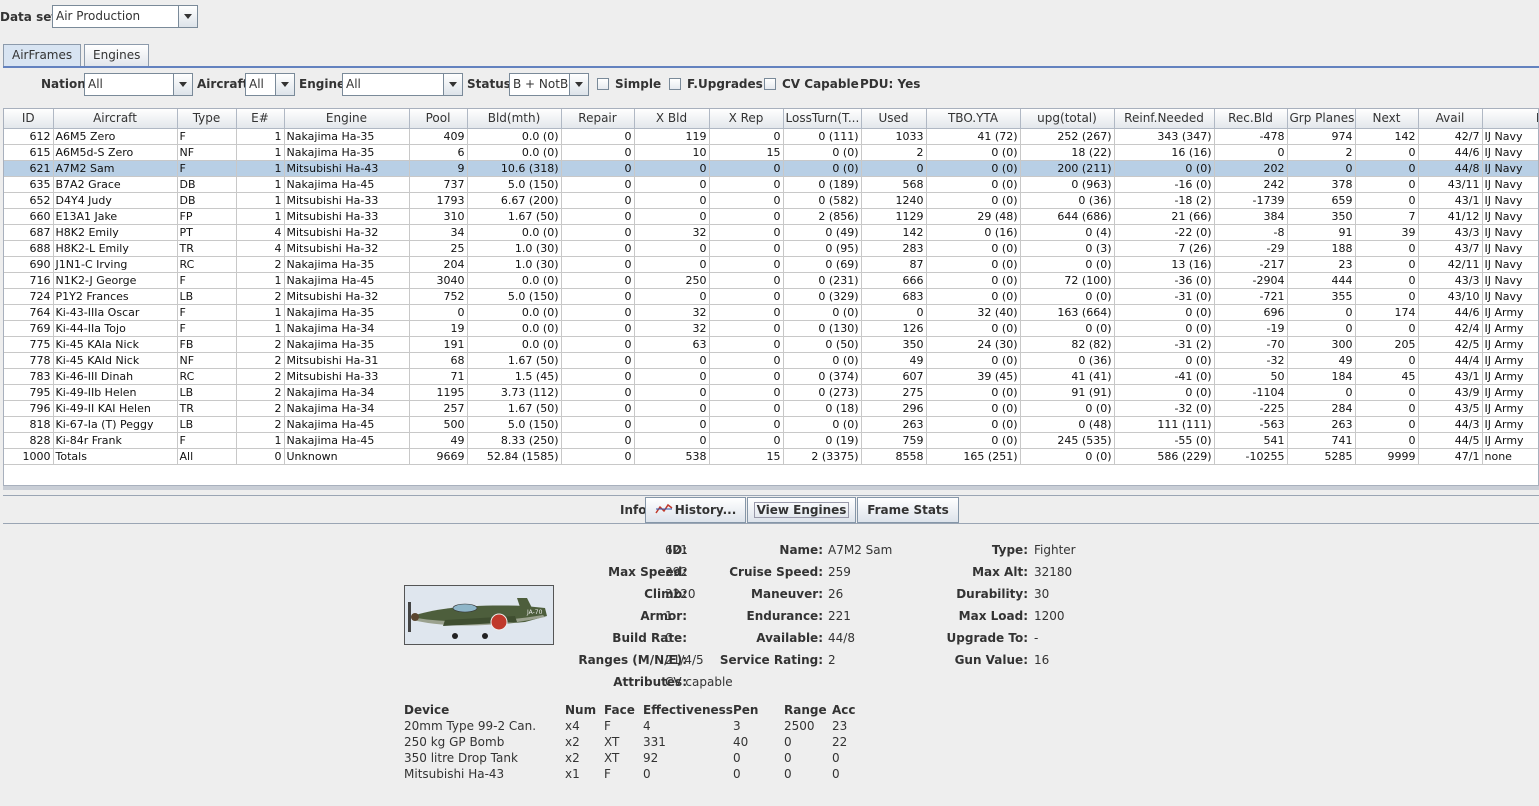 This screenshot has width=1539, height=806. Describe the element at coordinates (598, 119) in the screenshot. I see `column-header: Repair` at that location.